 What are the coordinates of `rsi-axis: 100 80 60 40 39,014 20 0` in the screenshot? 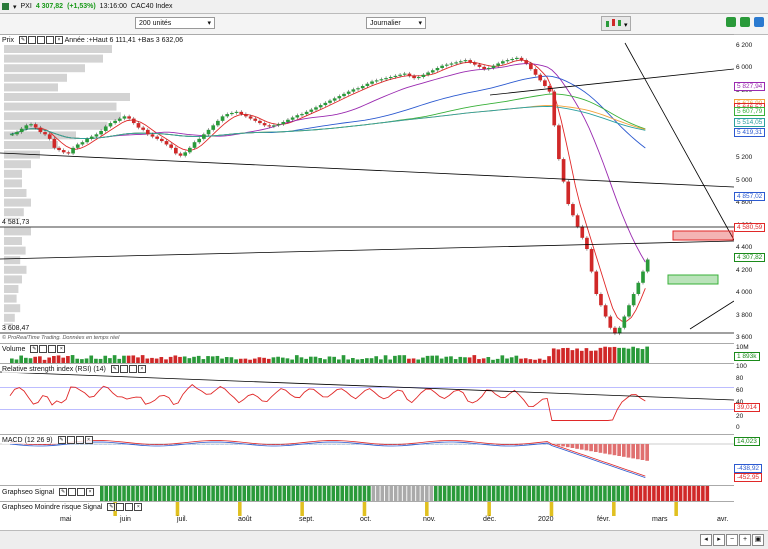 It's located at (751, 398).